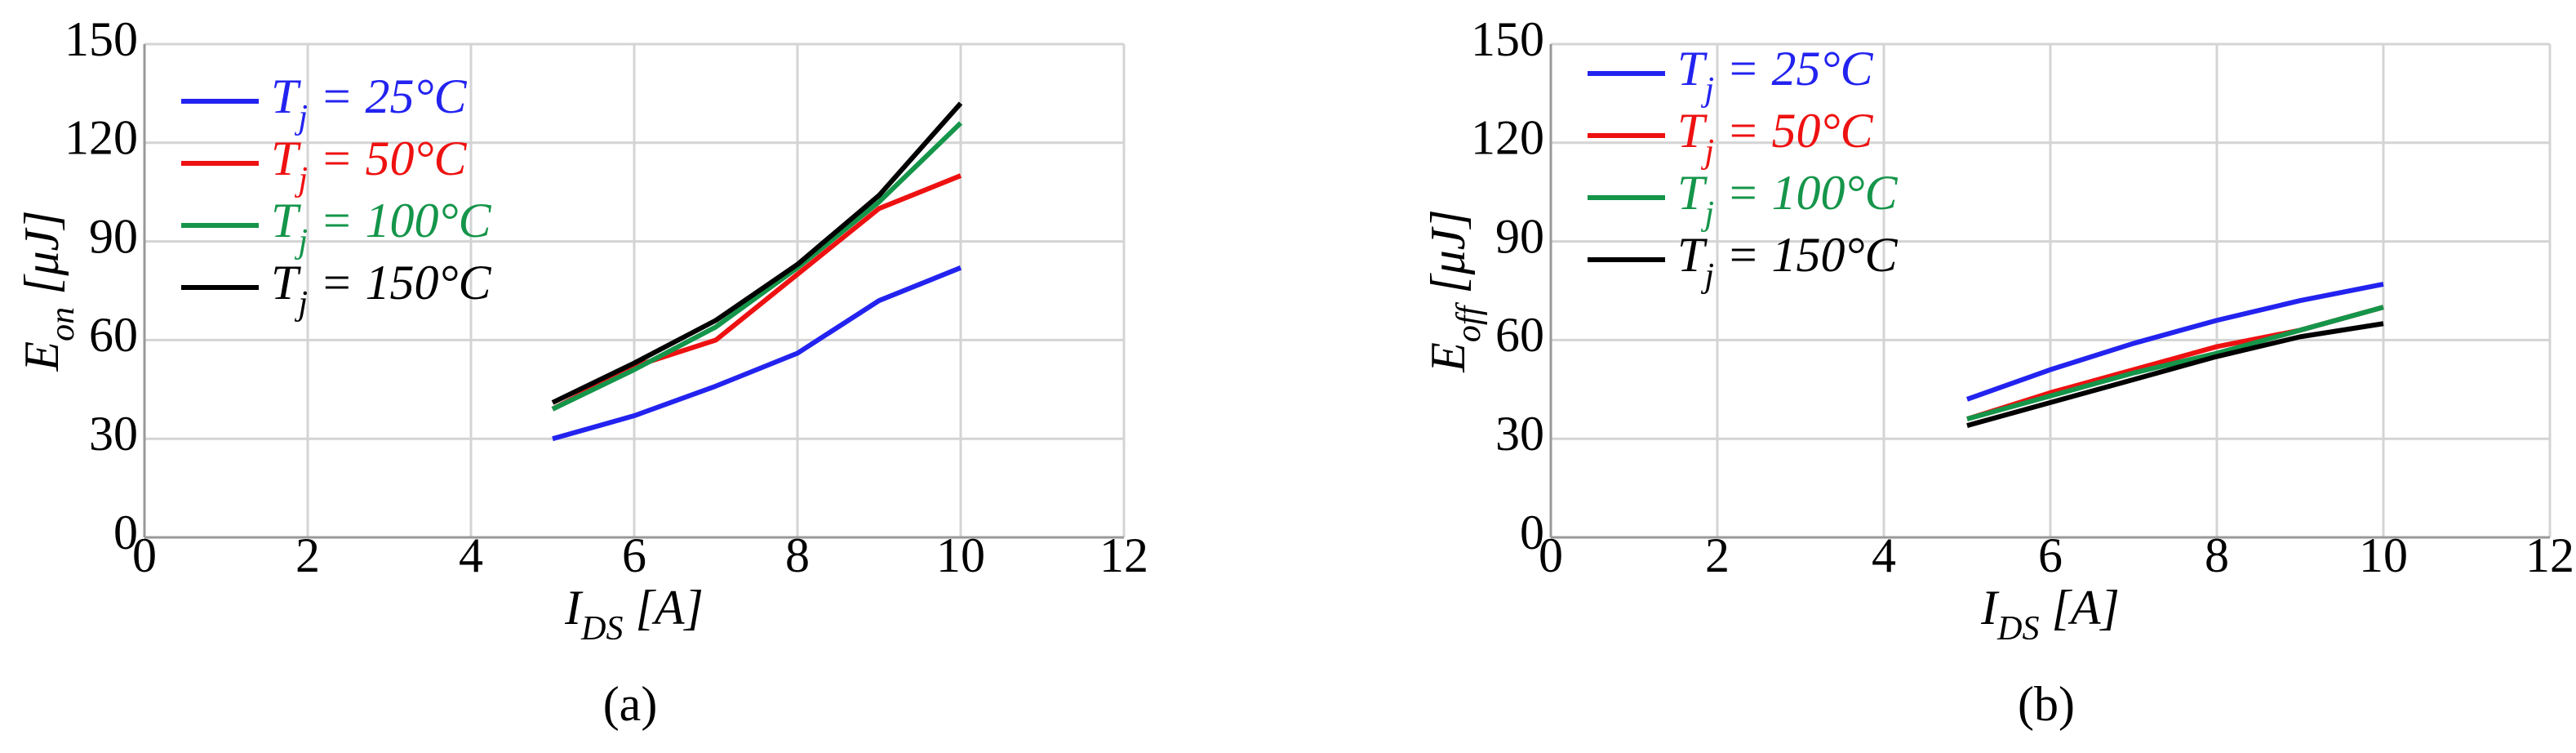  I want to click on caption: (b), so click(2046, 704).